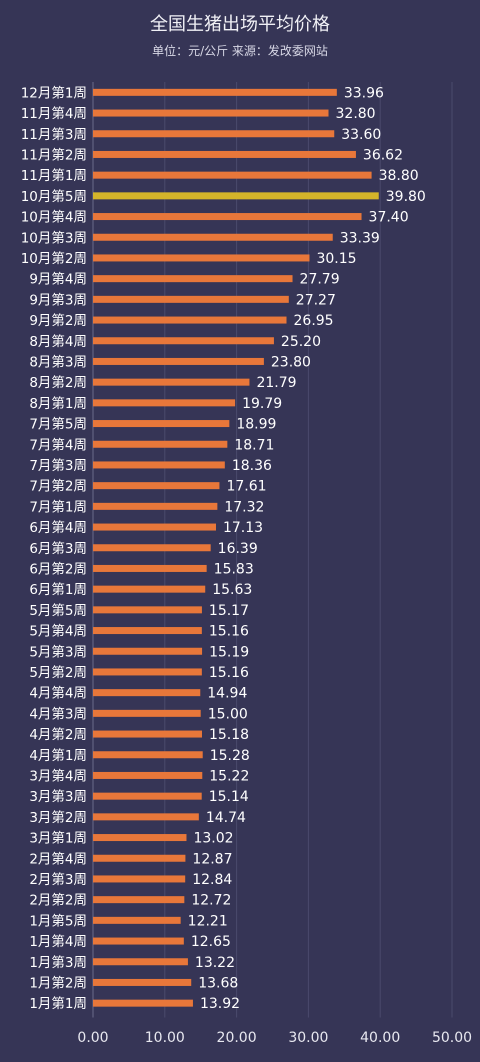  Describe the element at coordinates (229, 611) in the screenshot. I see `data-label: 15.17` at that location.